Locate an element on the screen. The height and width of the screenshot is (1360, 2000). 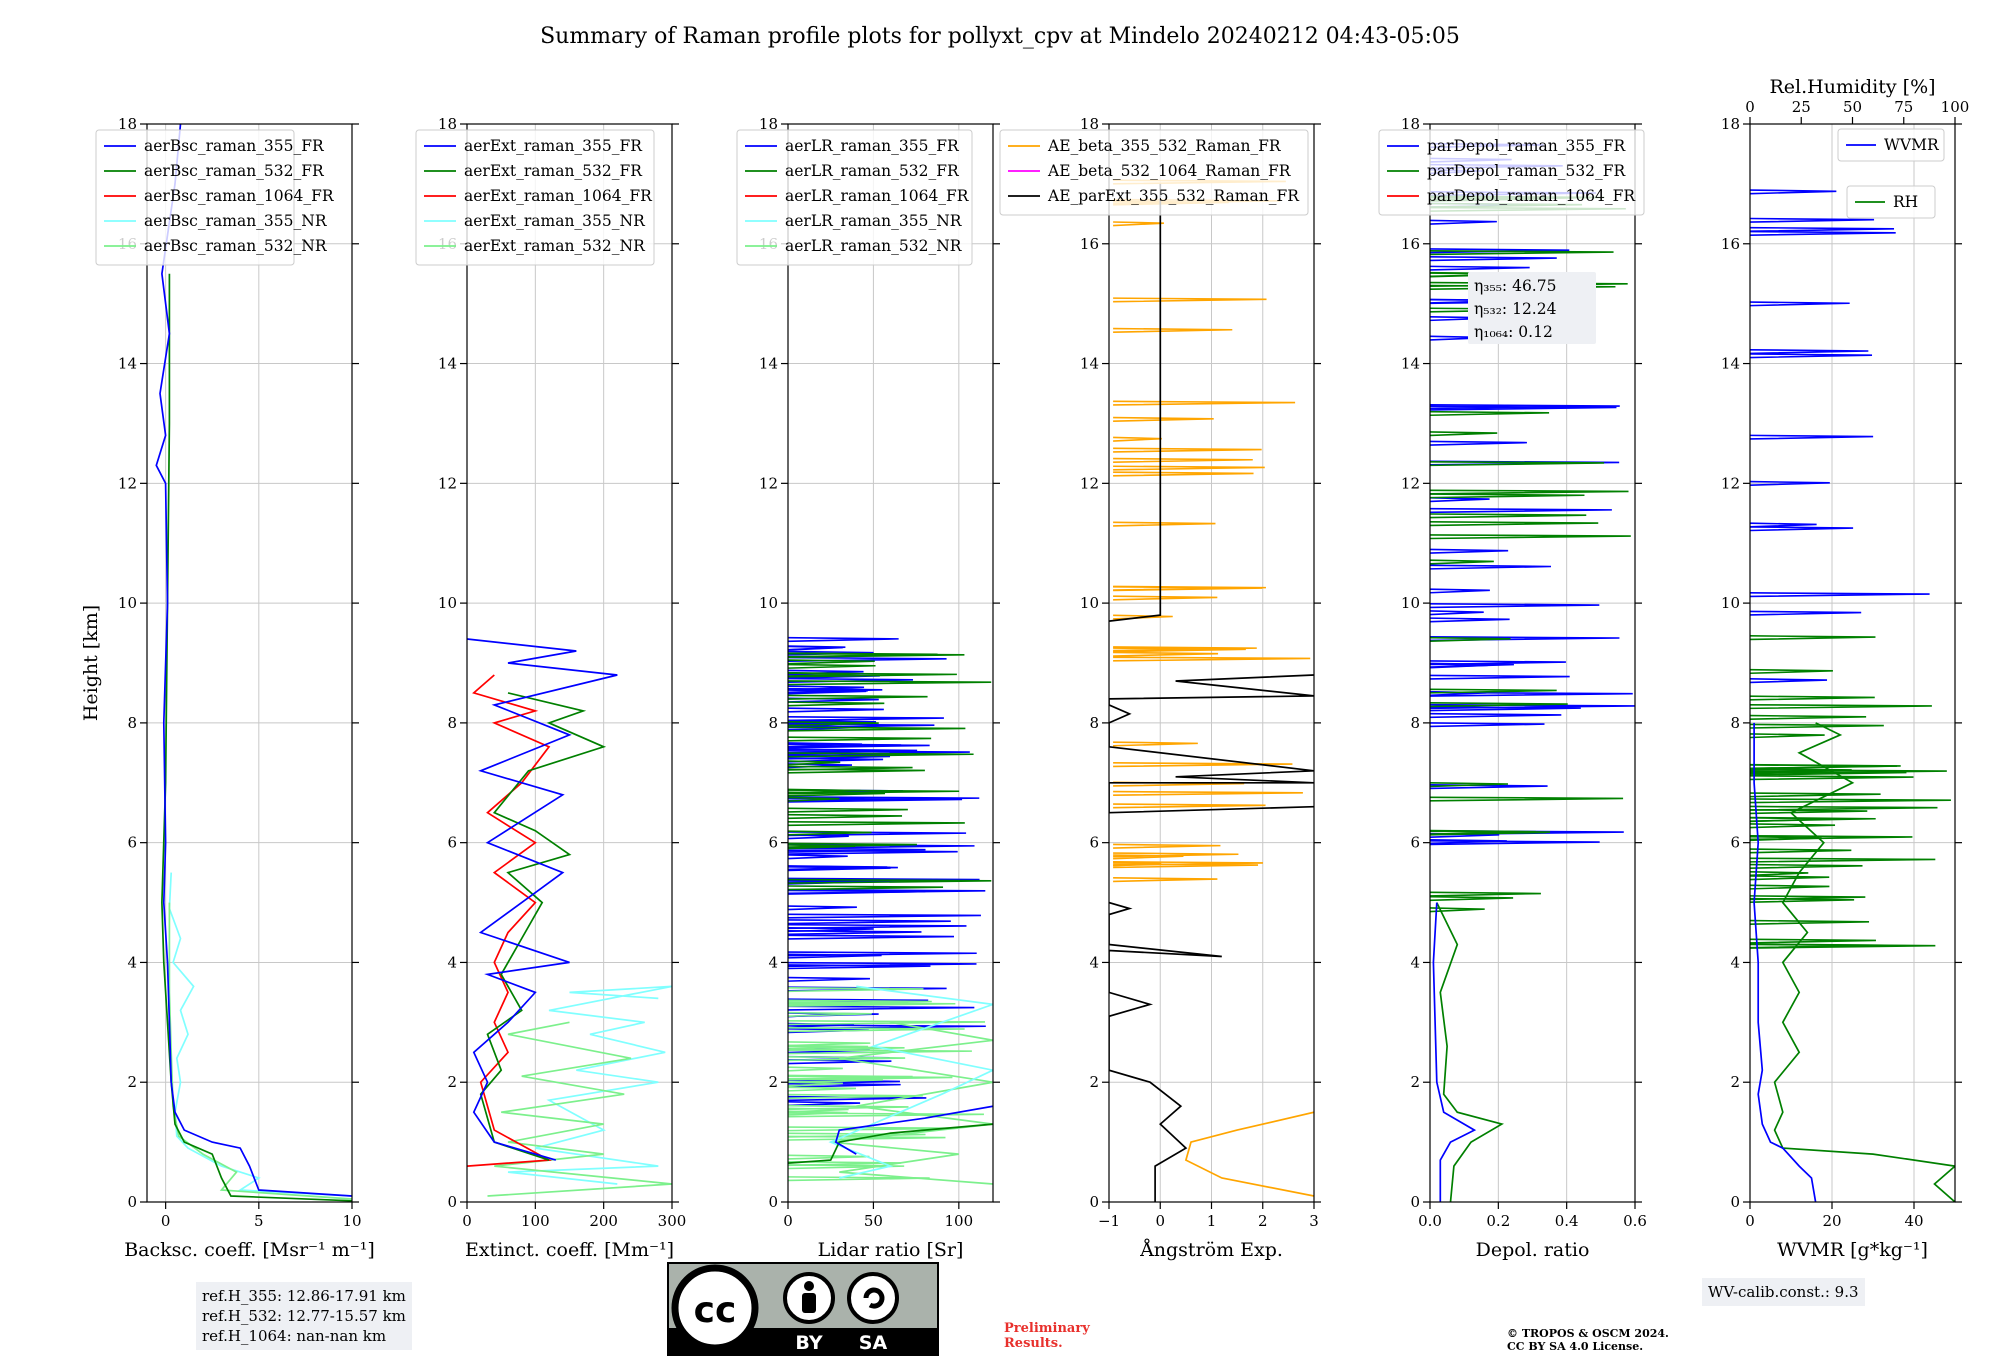
preliminary-note: Preliminary Results. is located at coordinates (1047, 1336).